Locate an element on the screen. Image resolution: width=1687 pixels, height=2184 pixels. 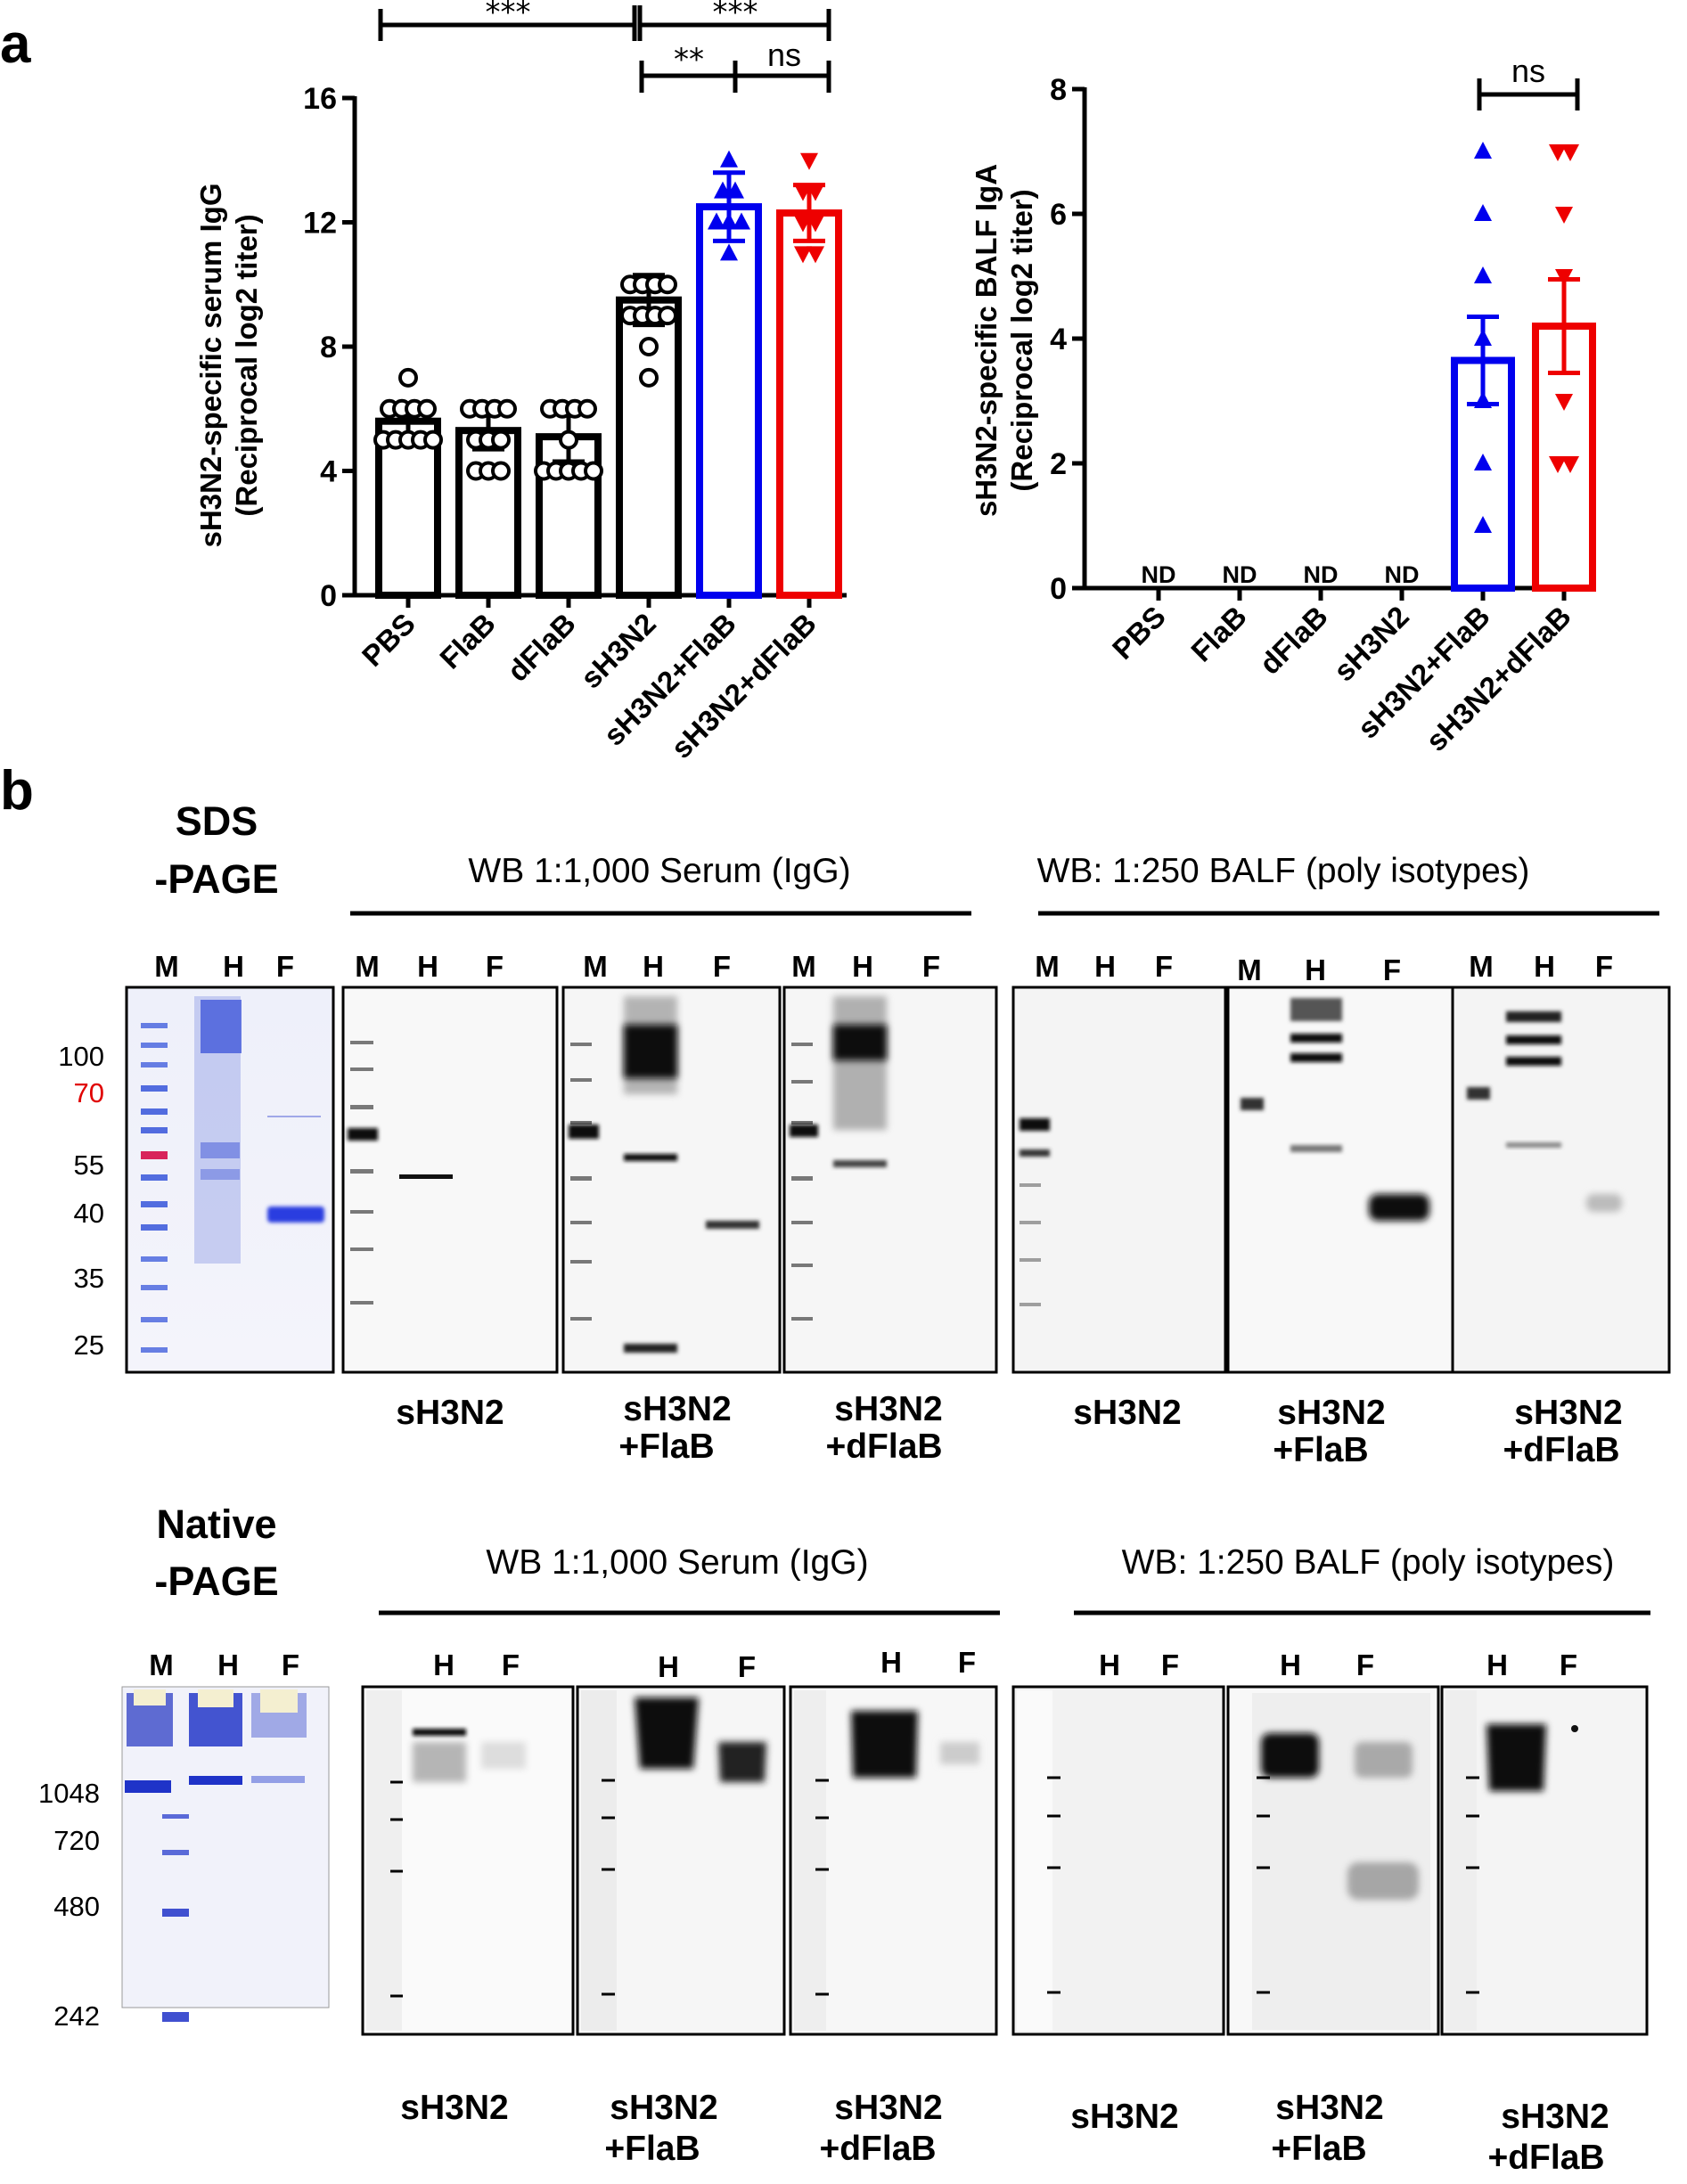
native-blot3-lane-h: H is located at coordinates (891, 1663).